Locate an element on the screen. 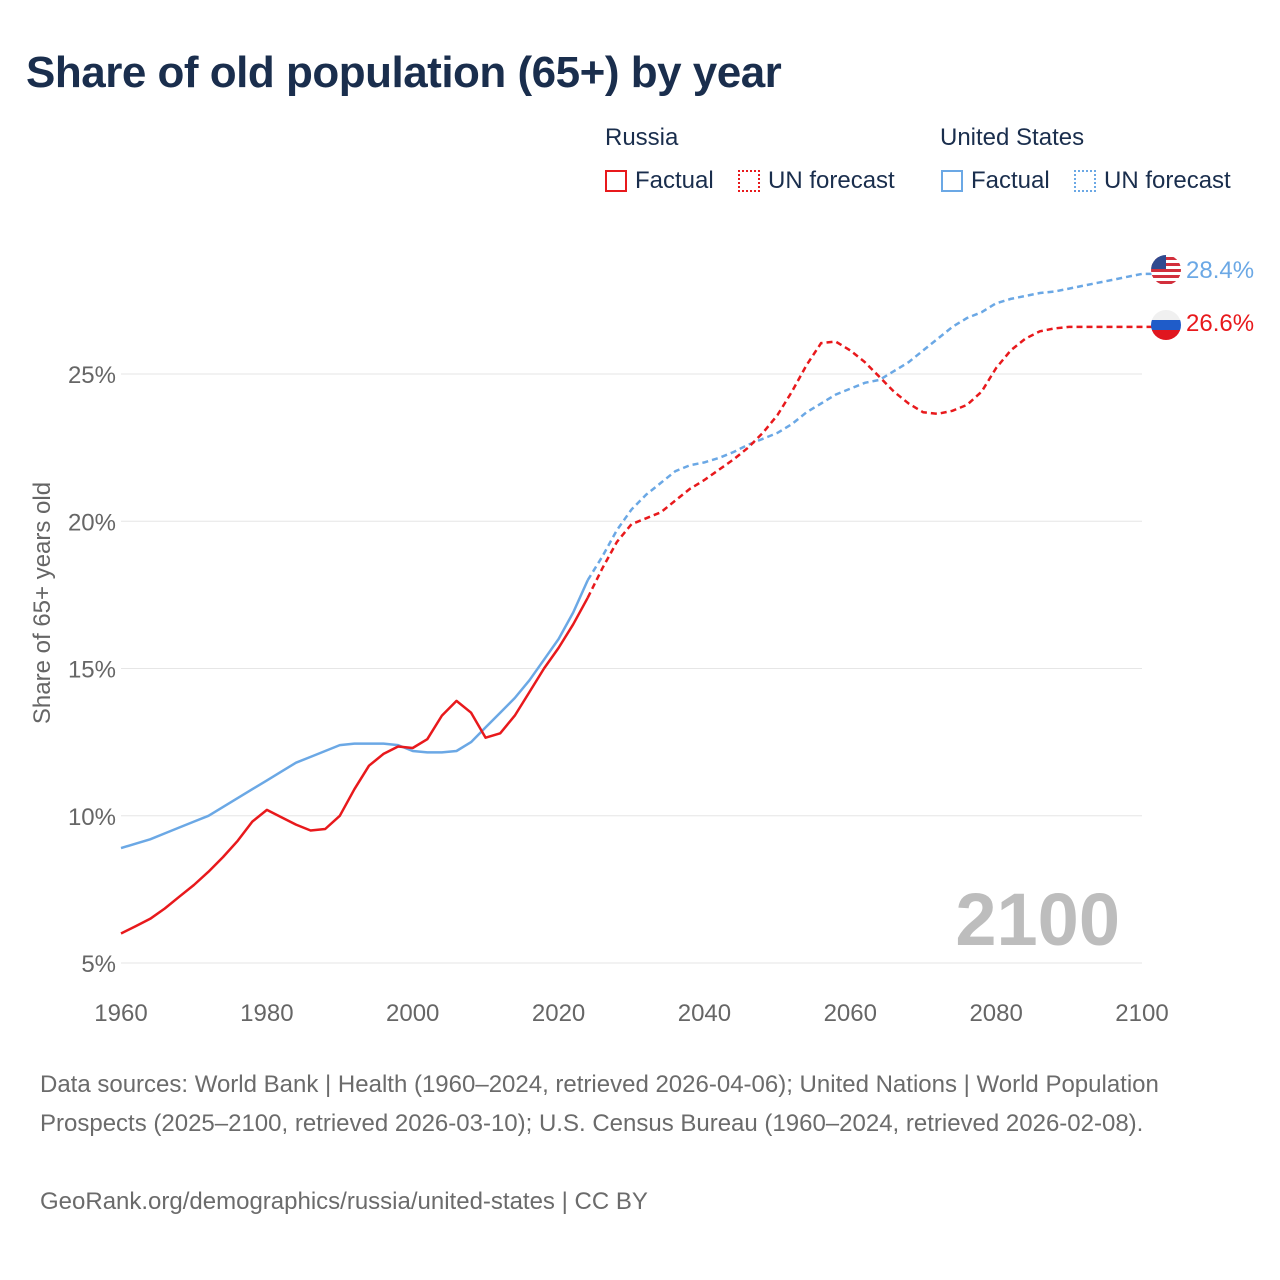  us-end-label: 28.4% is located at coordinates (1220, 270).